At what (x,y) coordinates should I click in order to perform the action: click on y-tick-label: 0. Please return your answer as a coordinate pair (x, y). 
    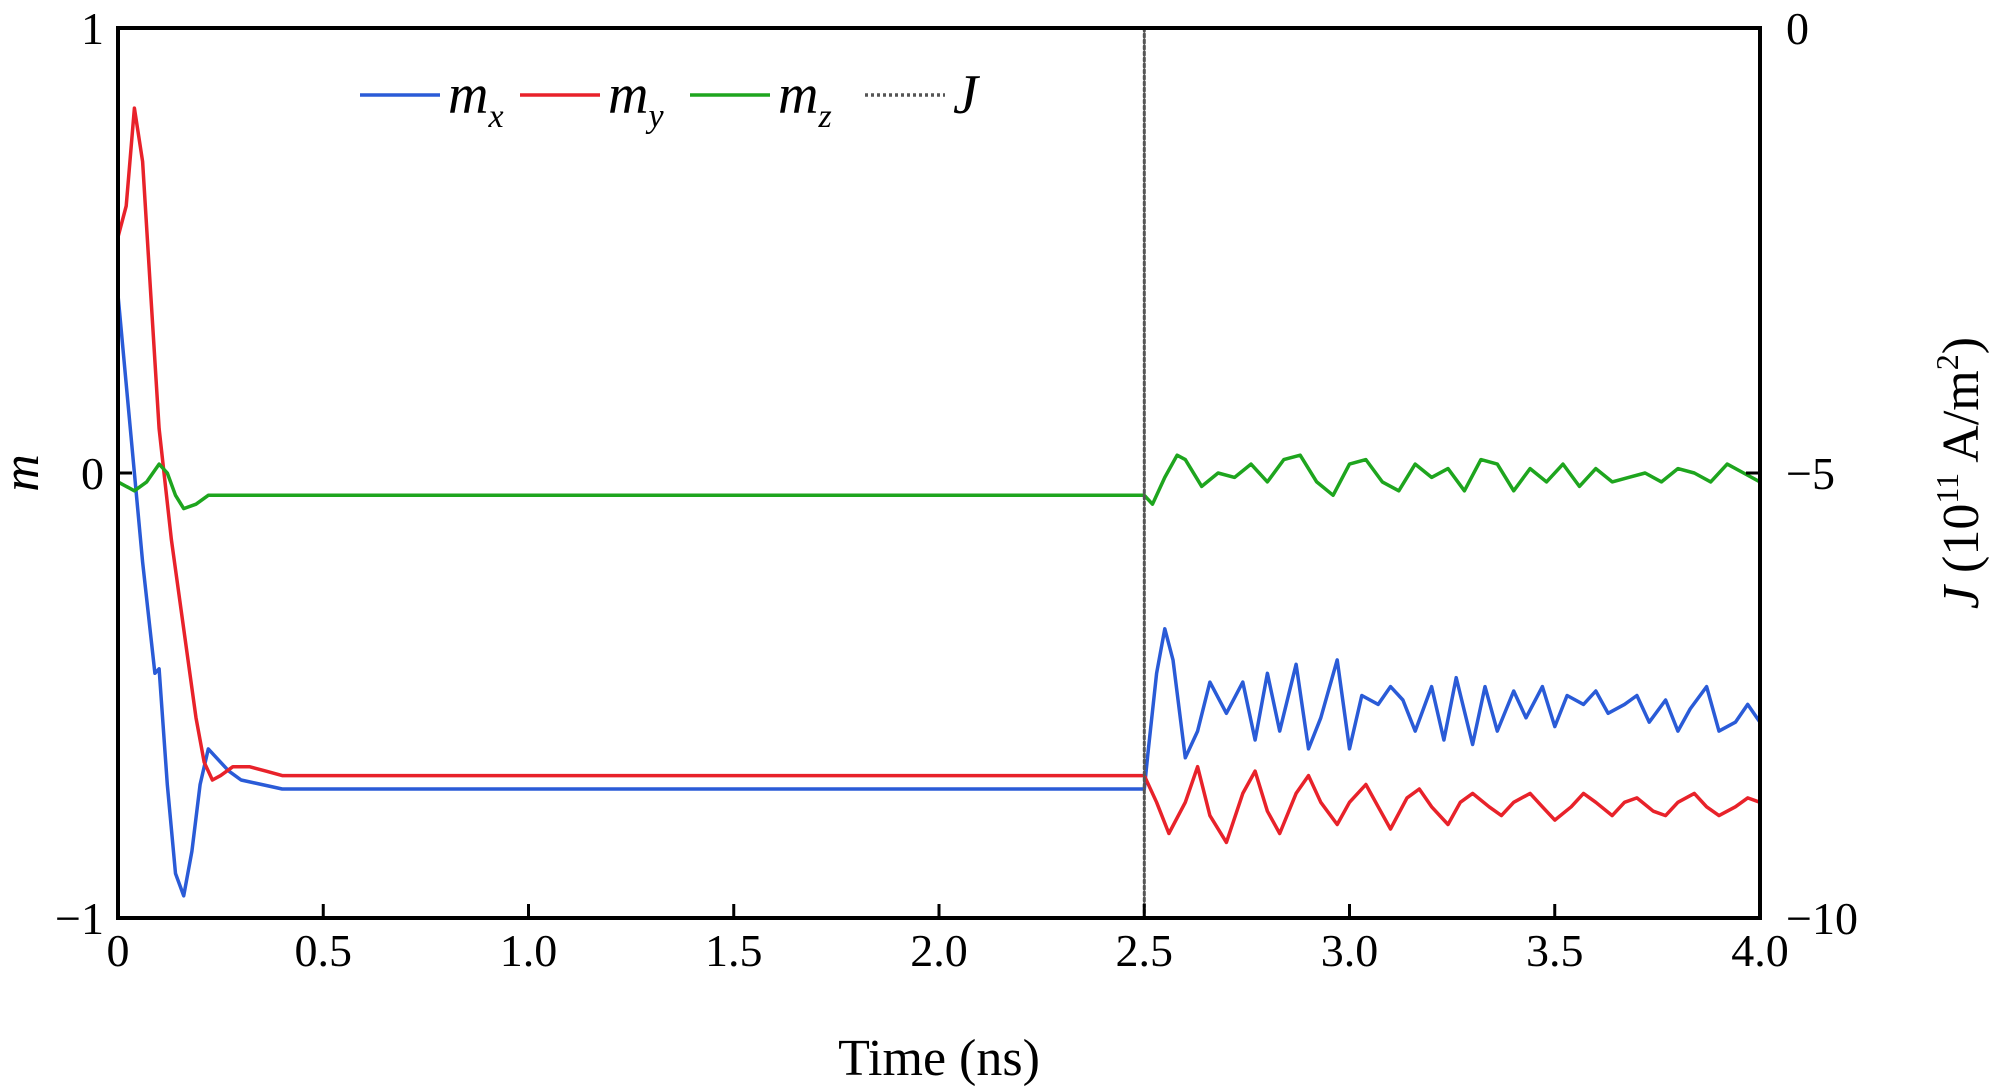
    Looking at the image, I should click on (92, 473).